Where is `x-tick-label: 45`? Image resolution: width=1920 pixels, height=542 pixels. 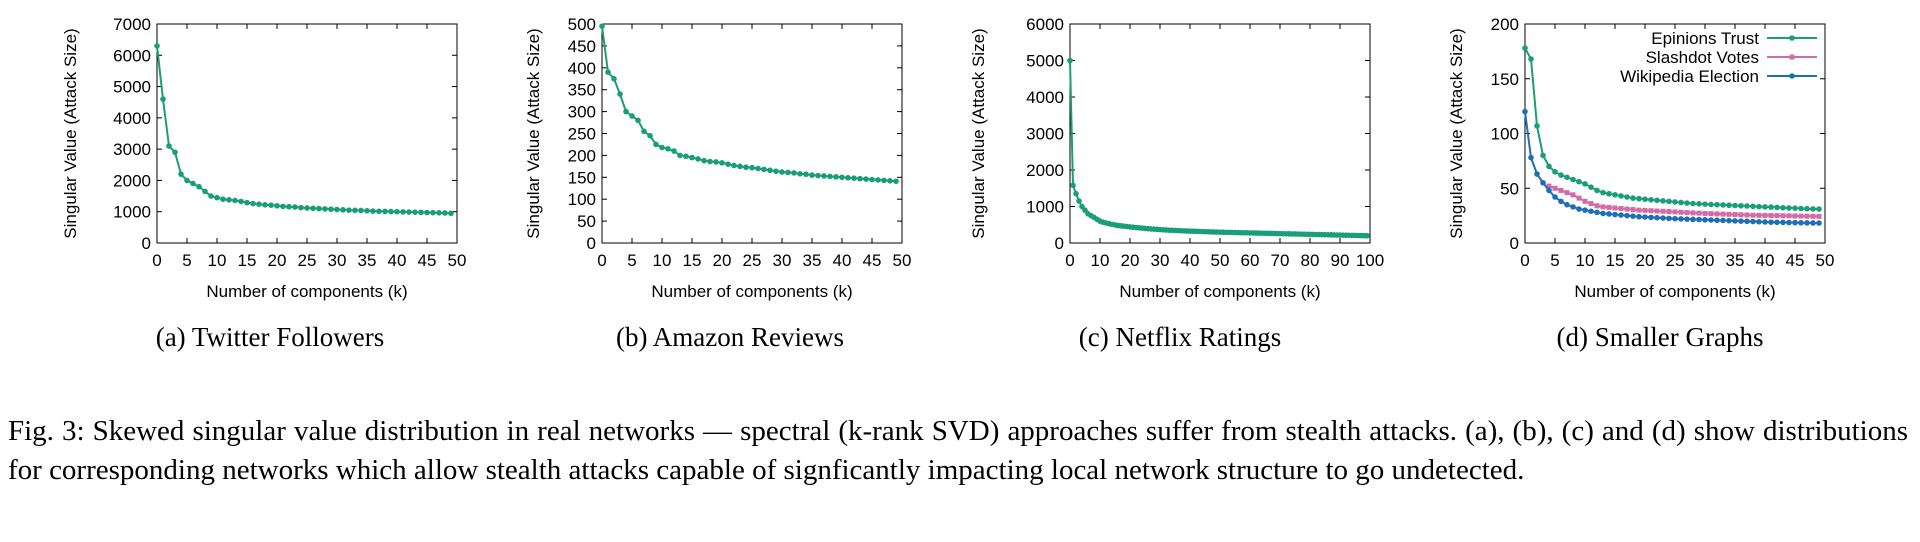 x-tick-label: 45 is located at coordinates (1795, 260).